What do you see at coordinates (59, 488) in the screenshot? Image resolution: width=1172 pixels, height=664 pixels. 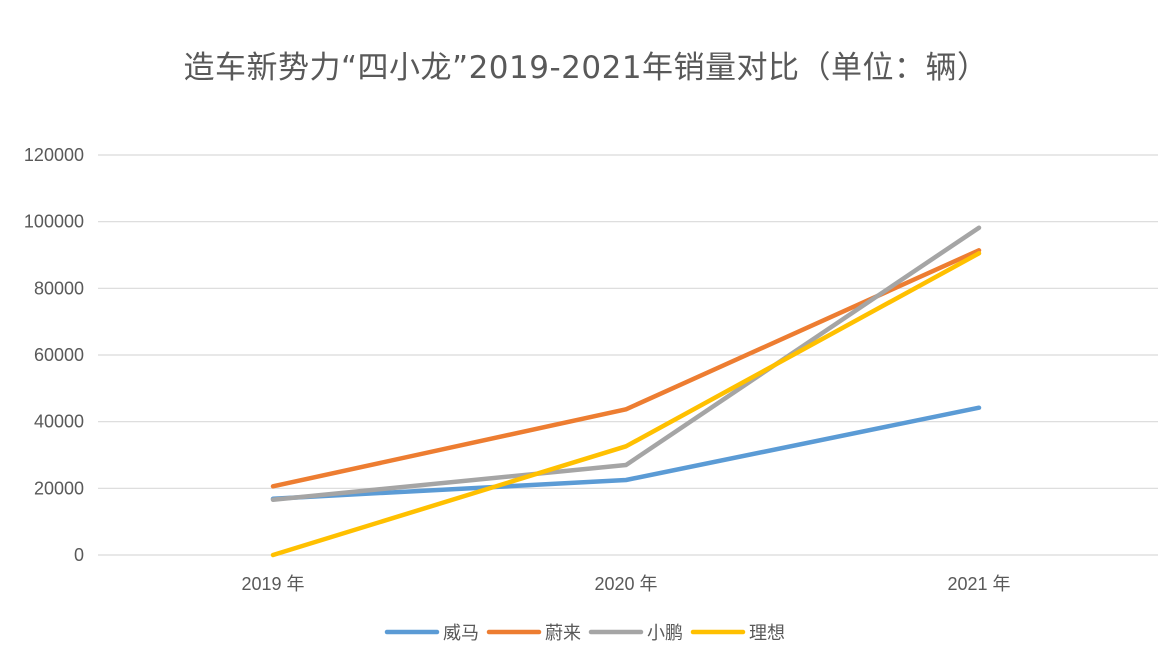 I see `y-tick-label: 20000` at bounding box center [59, 488].